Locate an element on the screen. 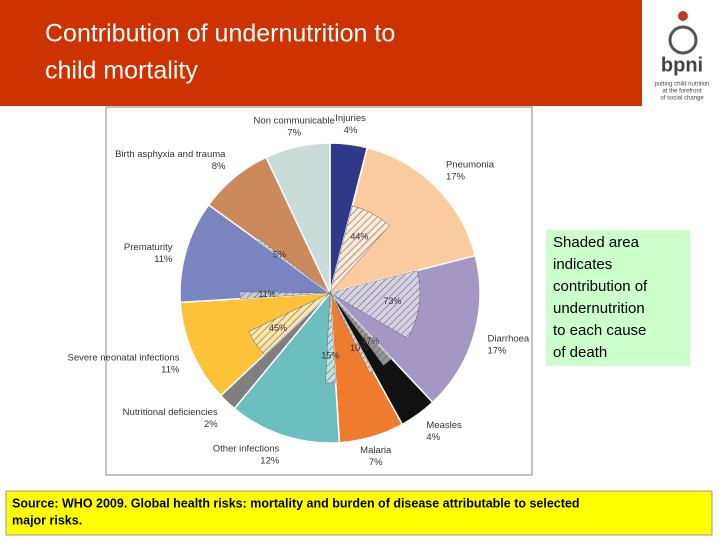  logo-tagline: of social change is located at coordinates (682, 99).